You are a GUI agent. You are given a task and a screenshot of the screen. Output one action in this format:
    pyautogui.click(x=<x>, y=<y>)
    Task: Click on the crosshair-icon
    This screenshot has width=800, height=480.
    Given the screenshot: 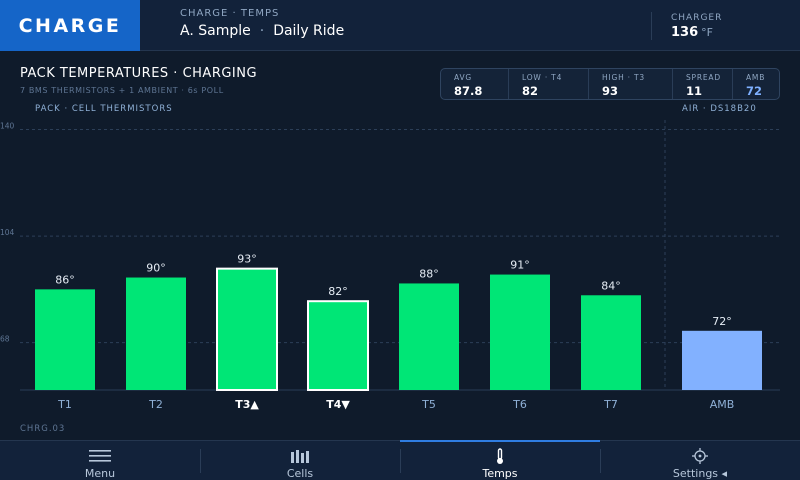 What is the action you would take?
    pyautogui.click(x=700, y=456)
    